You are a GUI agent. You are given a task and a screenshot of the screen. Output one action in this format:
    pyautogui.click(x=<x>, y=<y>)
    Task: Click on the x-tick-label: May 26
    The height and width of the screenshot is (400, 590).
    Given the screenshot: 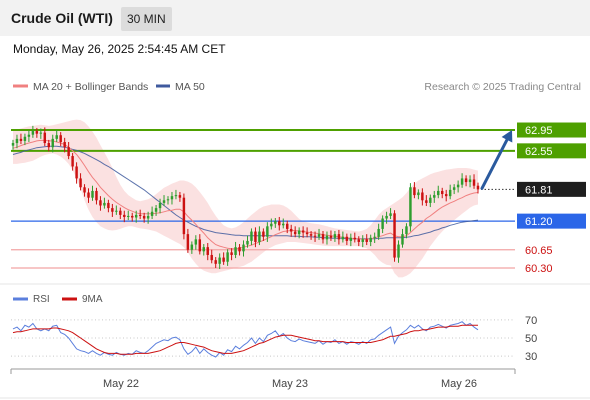 What is the action you would take?
    pyautogui.click(x=459, y=384)
    